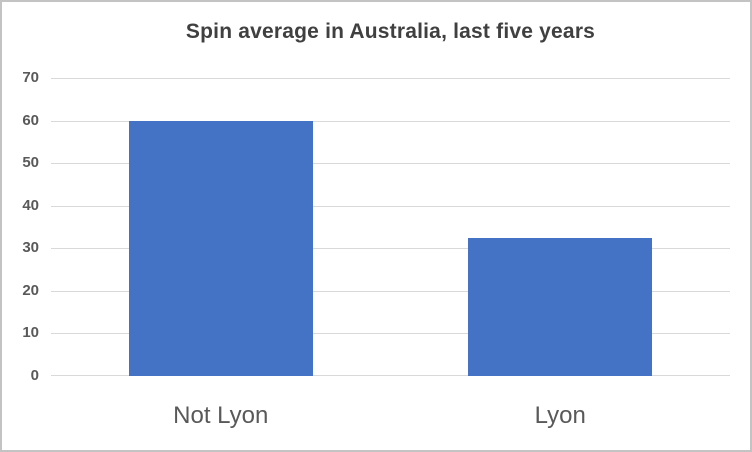 The width and height of the screenshot is (752, 452). What do you see at coordinates (30, 205) in the screenshot?
I see `y-tick-label-40: 40` at bounding box center [30, 205].